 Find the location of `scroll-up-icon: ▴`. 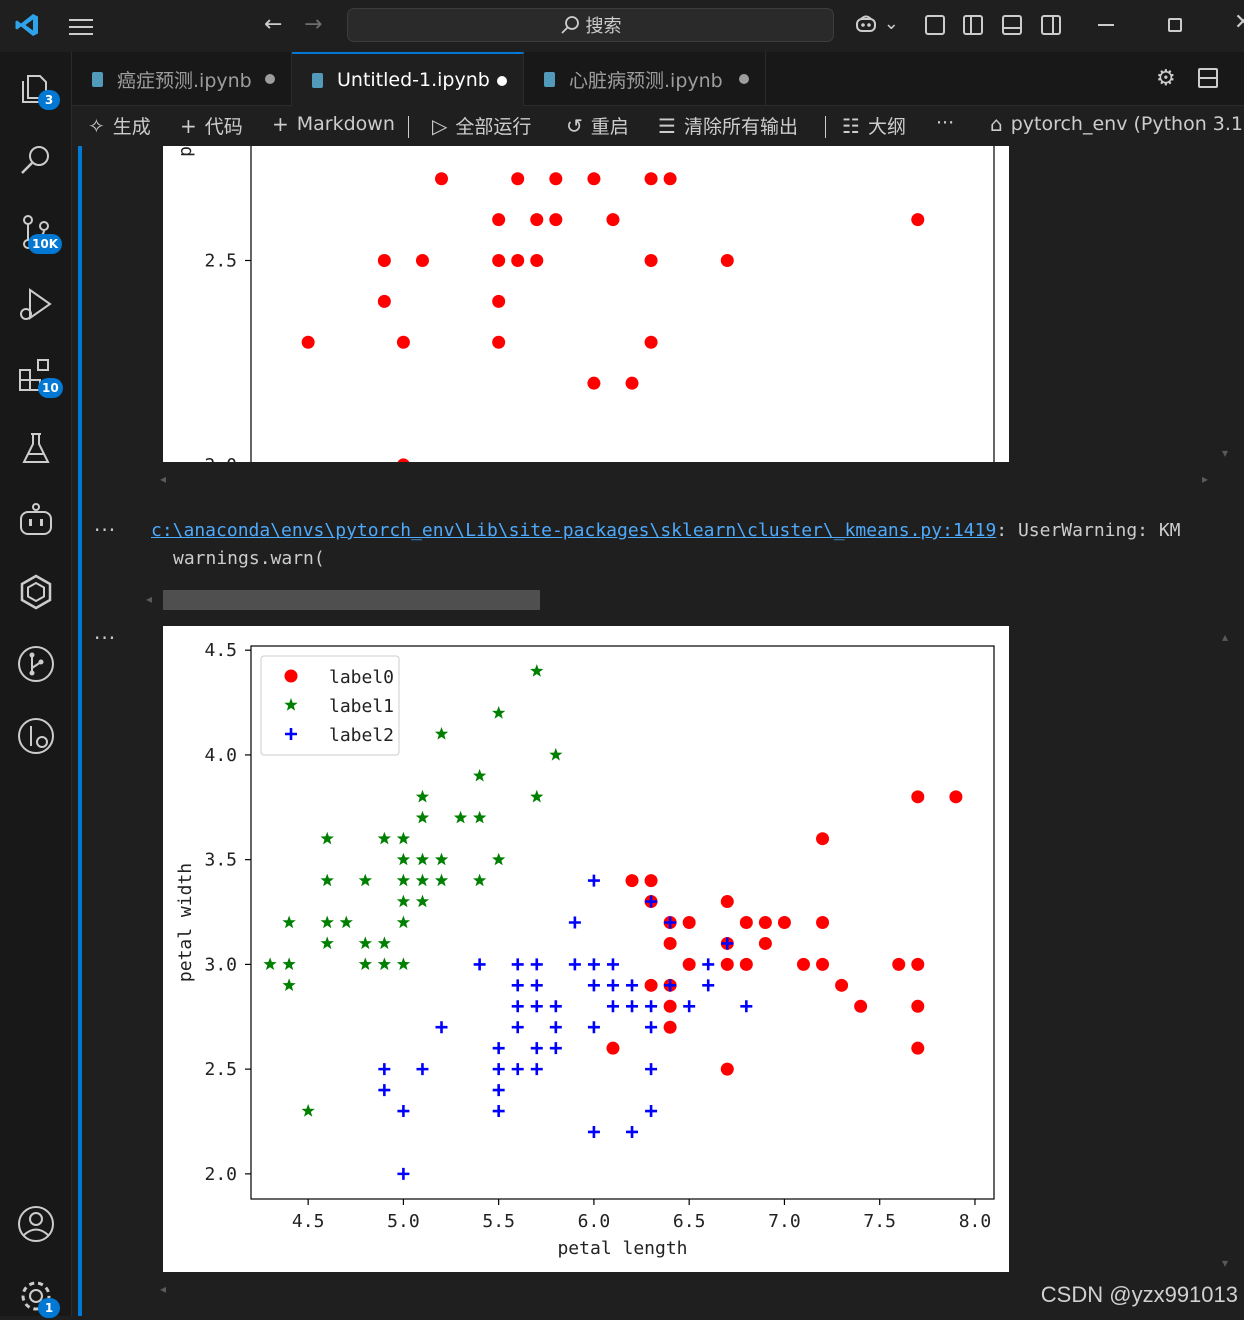

scroll-up-icon: ▴ is located at coordinates (1225, 637).